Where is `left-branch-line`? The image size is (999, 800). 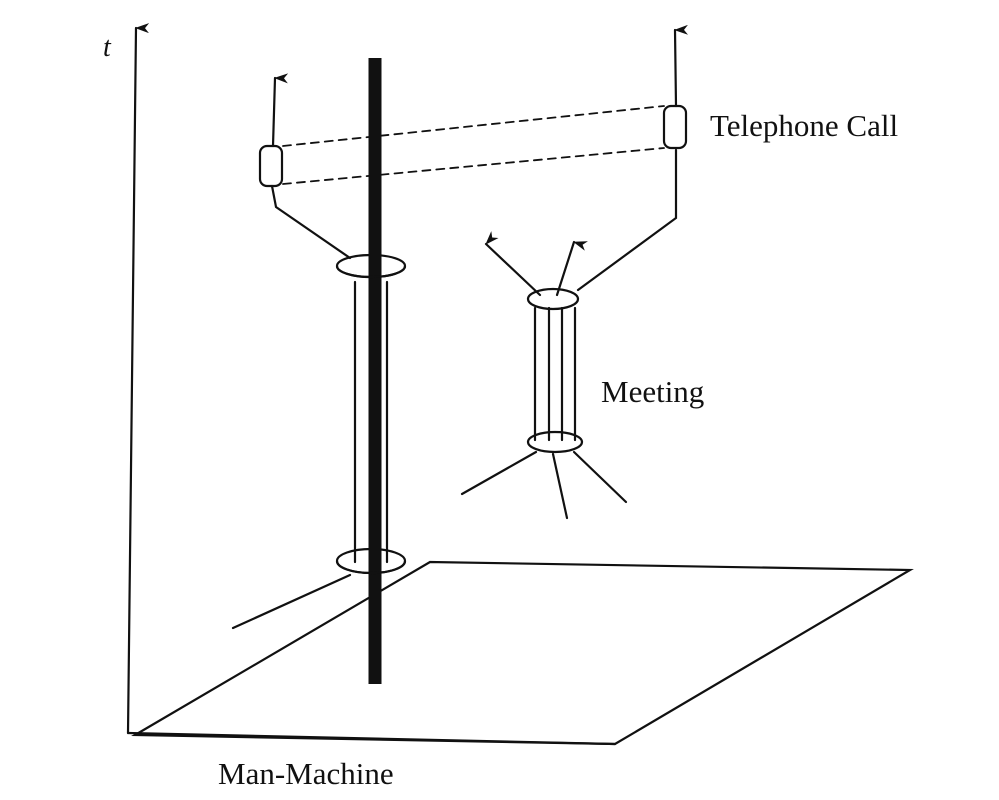 left-branch-line is located at coordinates (311, 222).